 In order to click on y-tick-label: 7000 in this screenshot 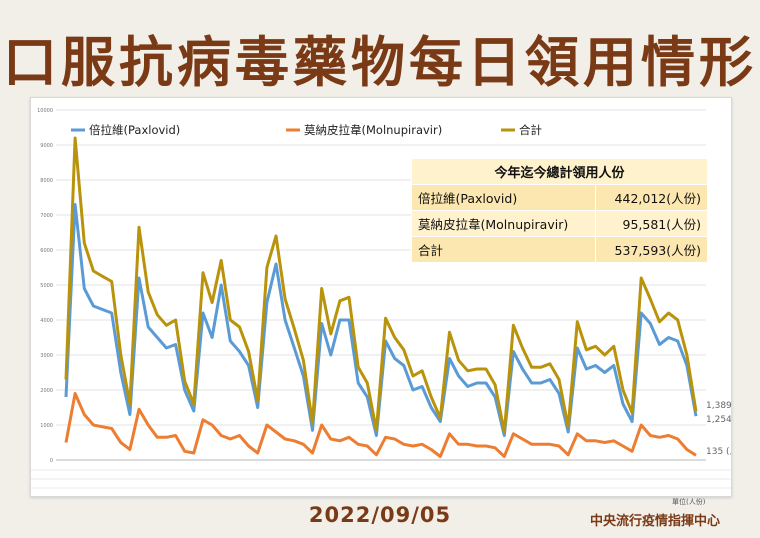, I will do `click(46, 216)`.